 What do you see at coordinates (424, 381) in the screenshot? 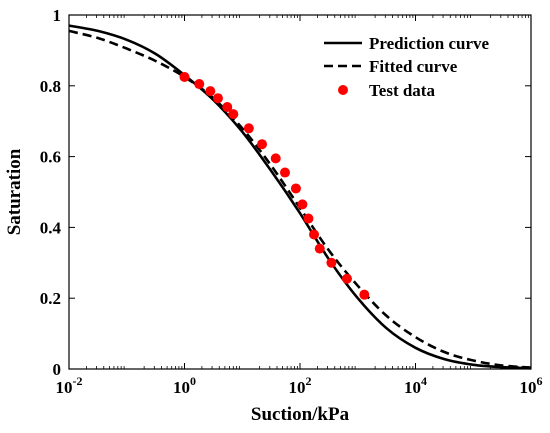
I see `x-tick-exponent: 4` at bounding box center [424, 381].